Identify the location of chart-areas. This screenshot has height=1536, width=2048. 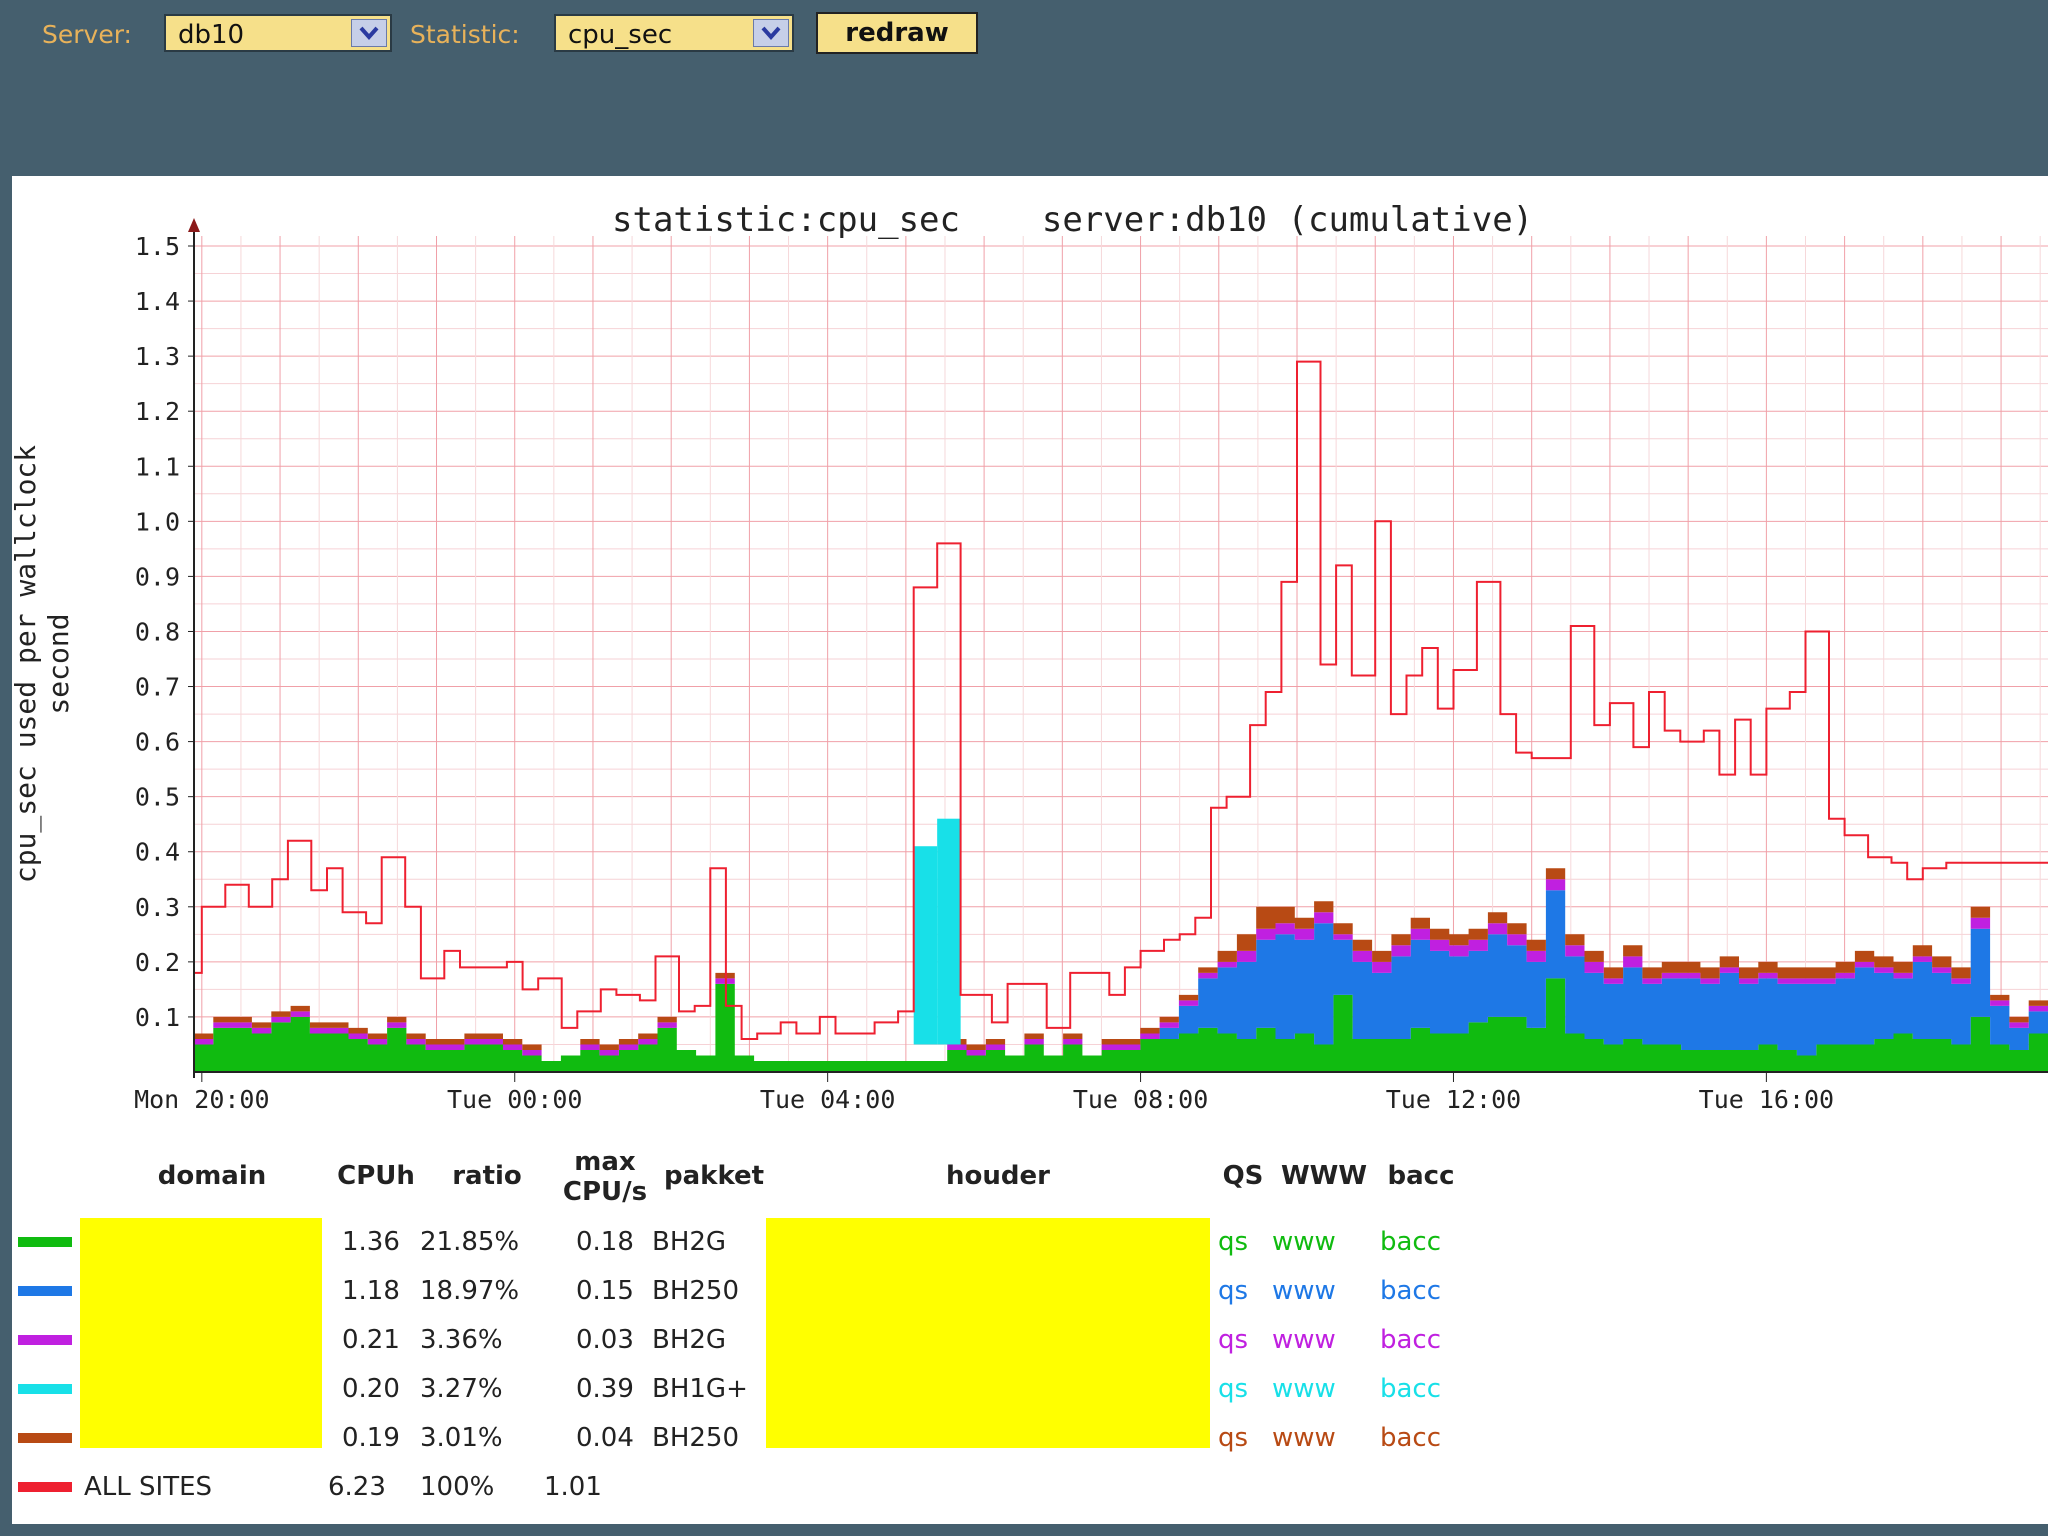
(1121, 945).